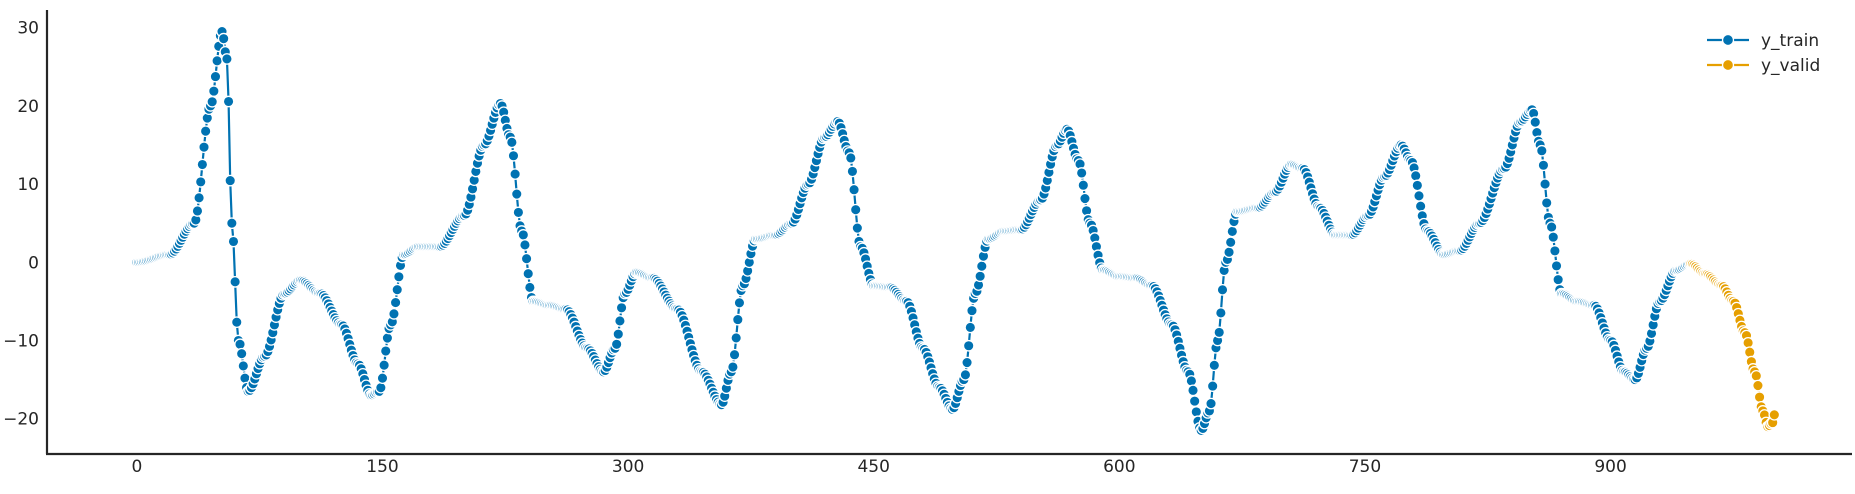 The width and height of the screenshot is (1855, 494). Describe the element at coordinates (1790, 41) in the screenshot. I see `legend-label-y_train: y_train` at that location.